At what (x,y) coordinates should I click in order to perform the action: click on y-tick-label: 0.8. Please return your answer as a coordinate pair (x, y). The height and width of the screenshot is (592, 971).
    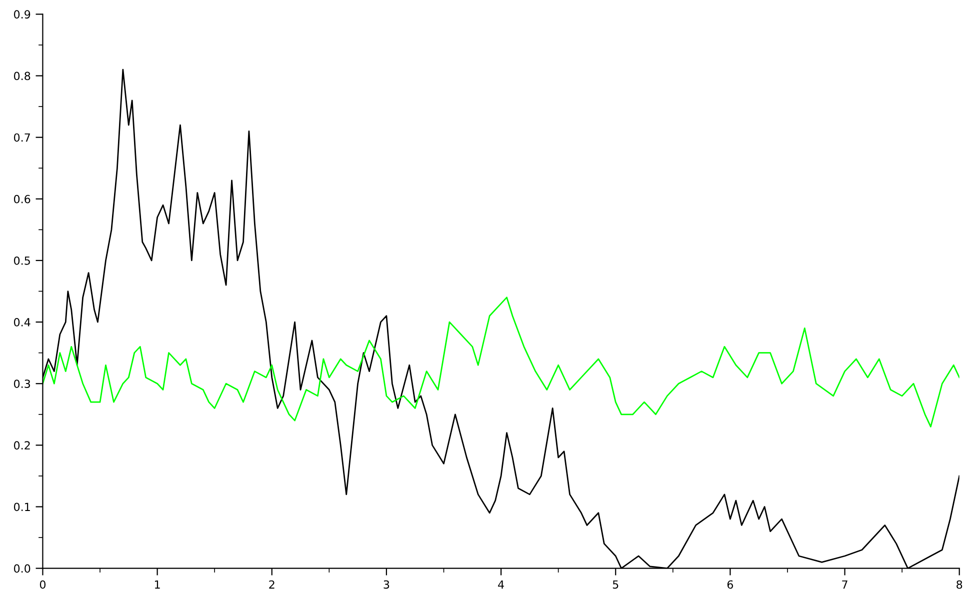
    Looking at the image, I should click on (22, 76).